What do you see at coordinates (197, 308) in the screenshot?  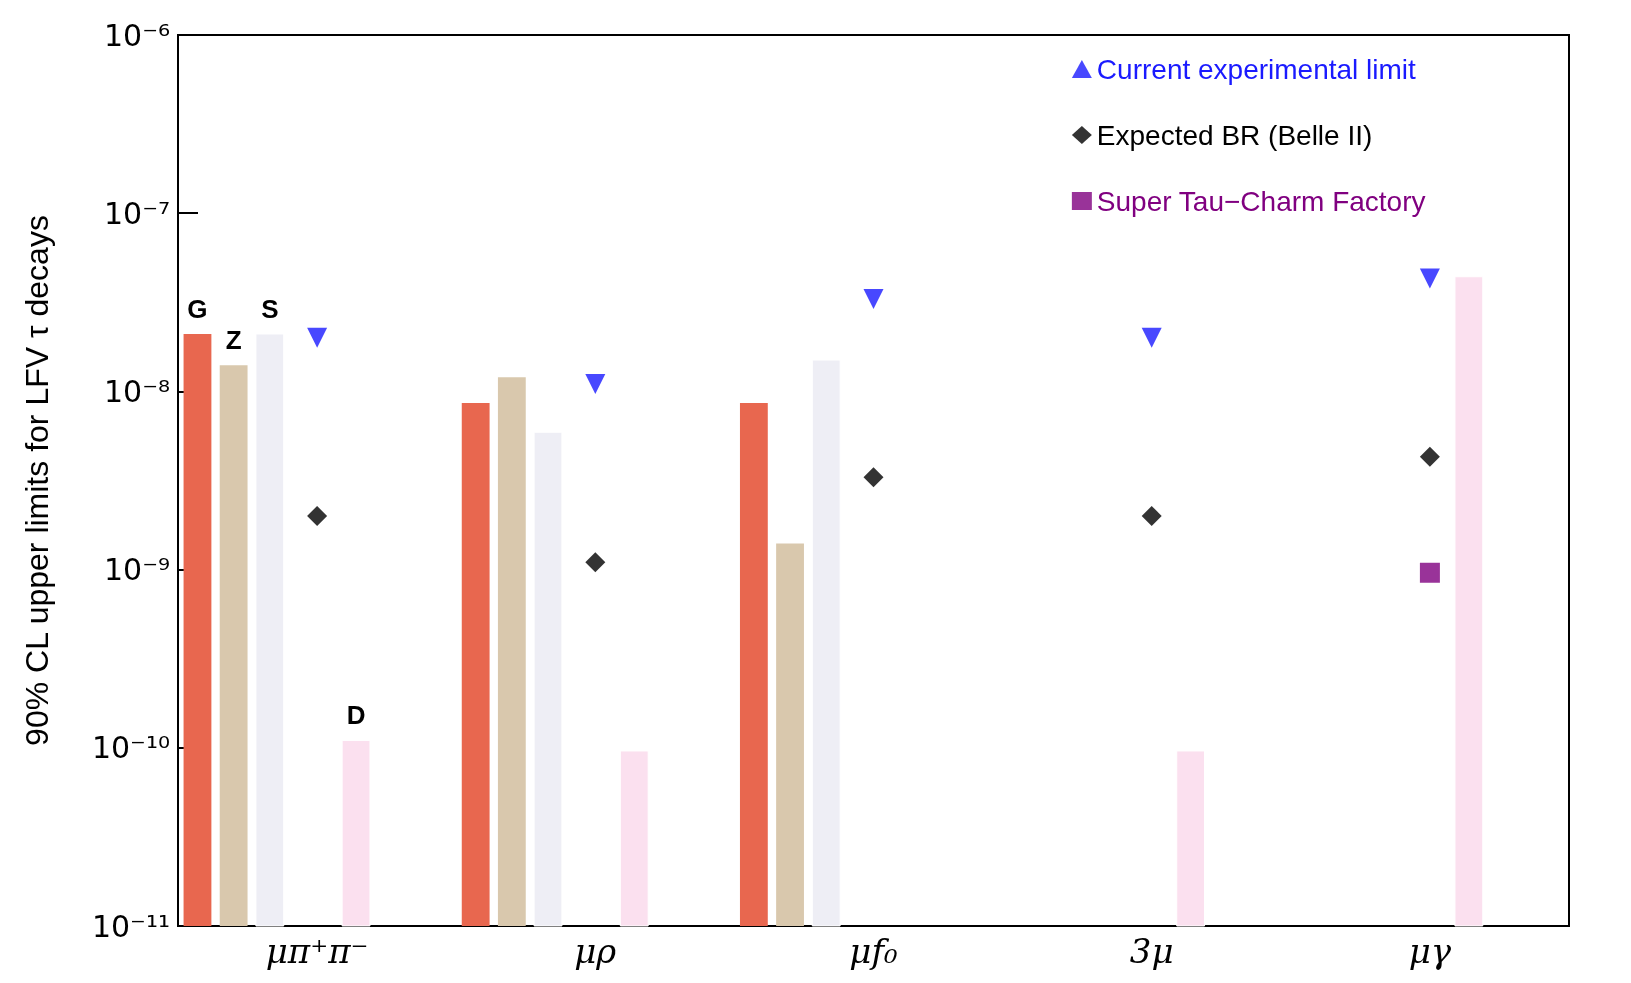 I see `annotation: G` at bounding box center [197, 308].